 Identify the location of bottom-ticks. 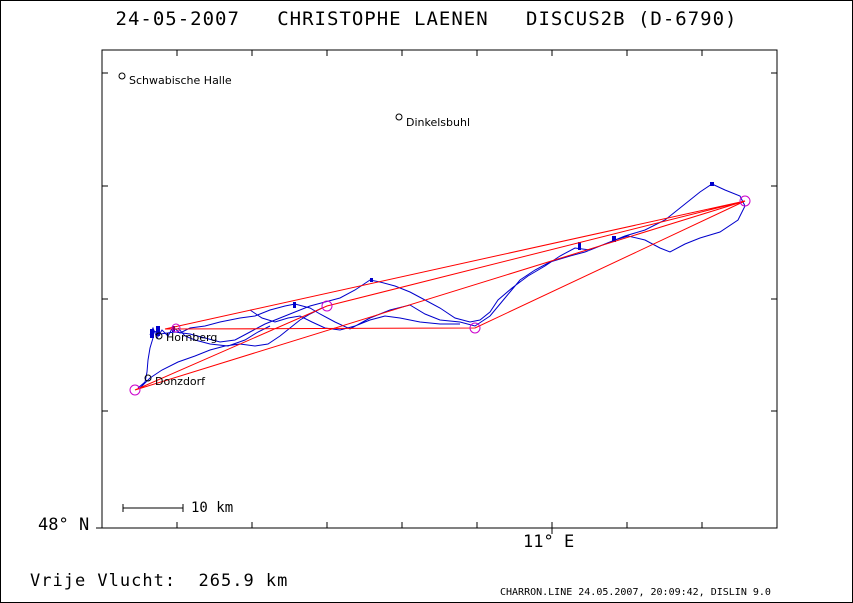
(439, 528).